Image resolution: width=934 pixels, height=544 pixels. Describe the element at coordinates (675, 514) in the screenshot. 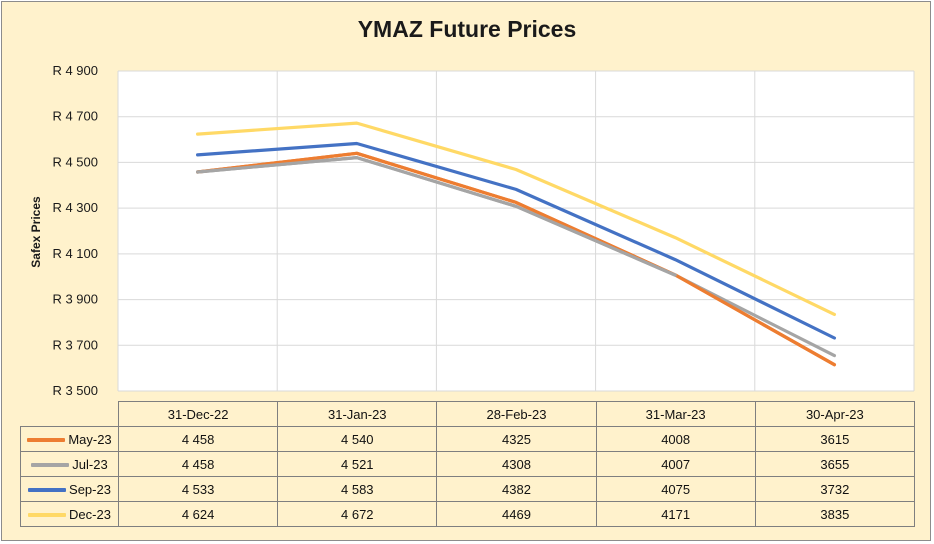

I see `data-table-cell: 4171` at that location.